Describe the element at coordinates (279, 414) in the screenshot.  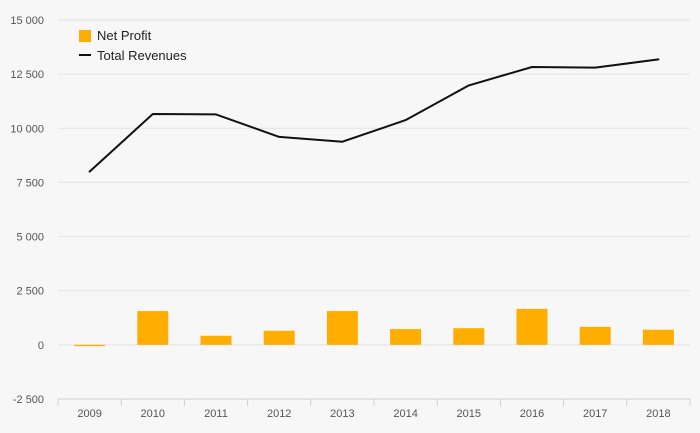
I see `x-tick-label: 2012` at that location.